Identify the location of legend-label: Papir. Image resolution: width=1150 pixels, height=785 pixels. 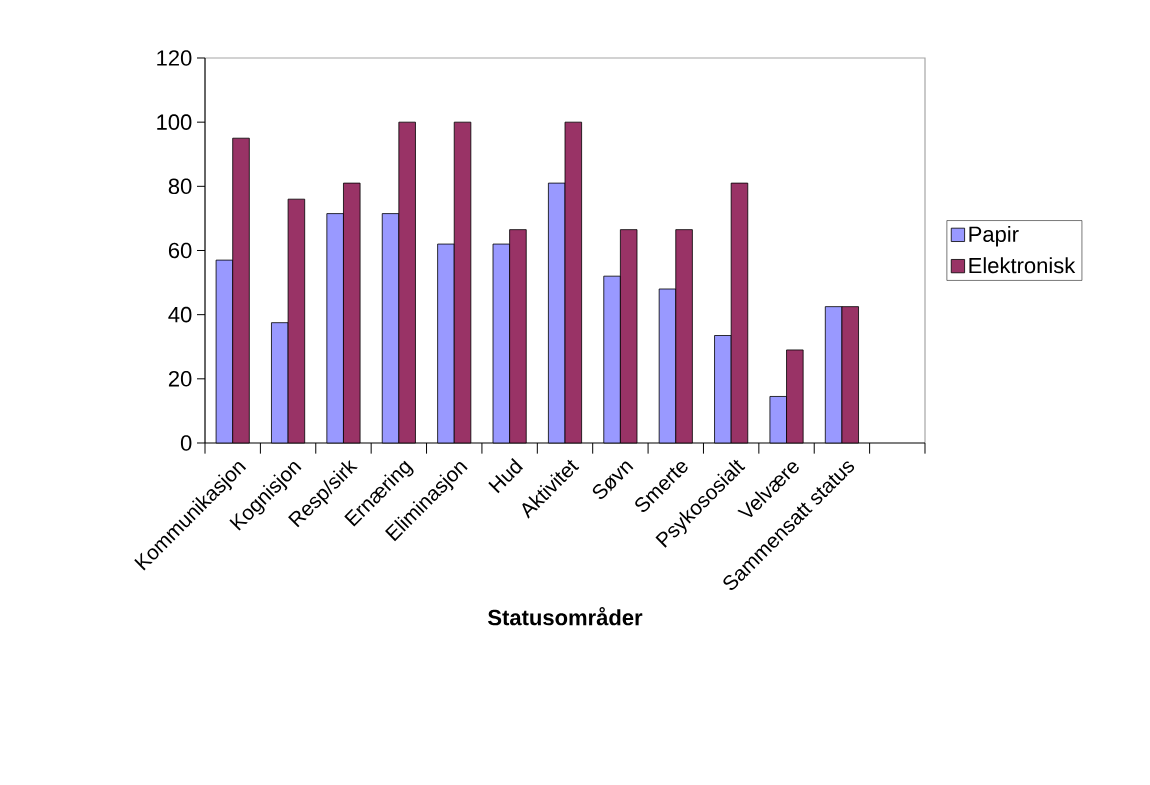
(994, 236).